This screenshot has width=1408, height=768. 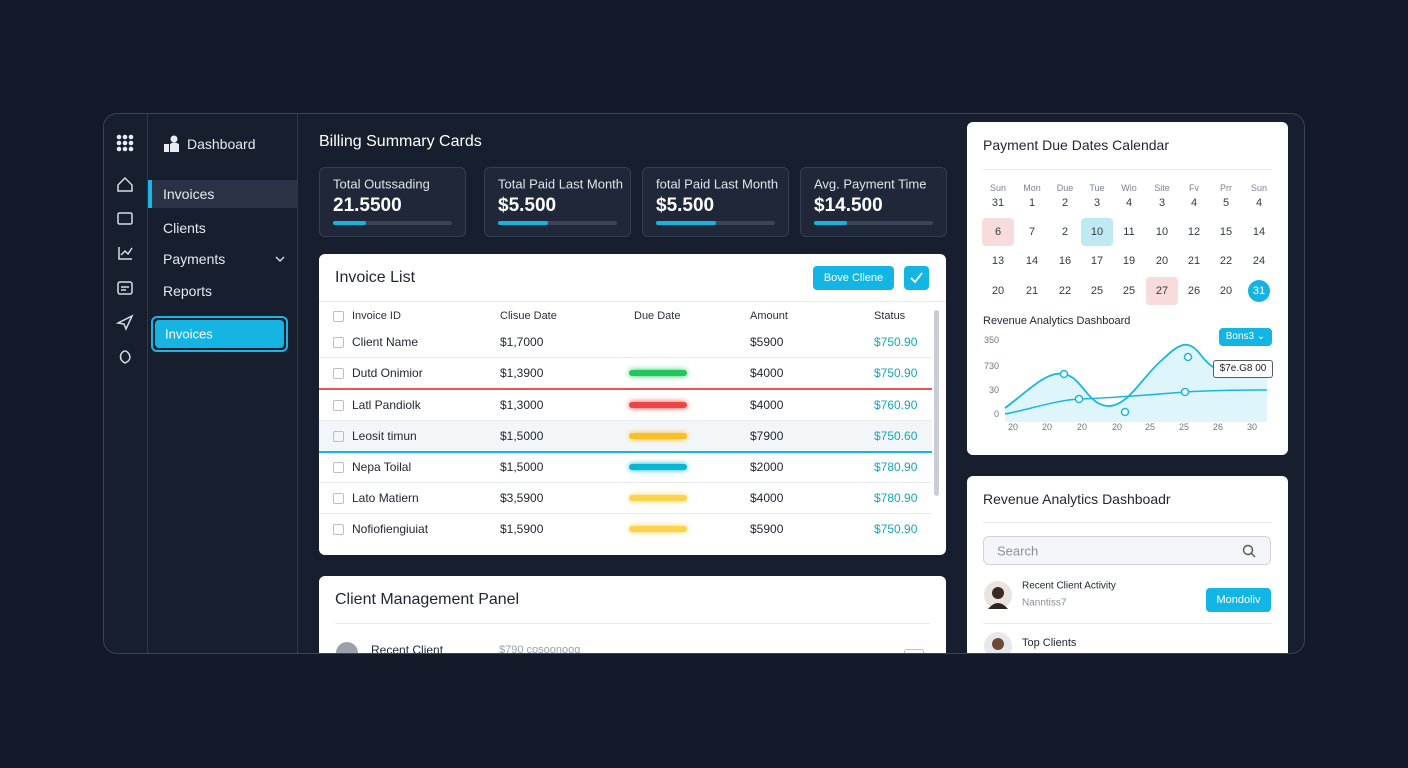 What do you see at coordinates (219, 334) in the screenshot?
I see `active-button` at bounding box center [219, 334].